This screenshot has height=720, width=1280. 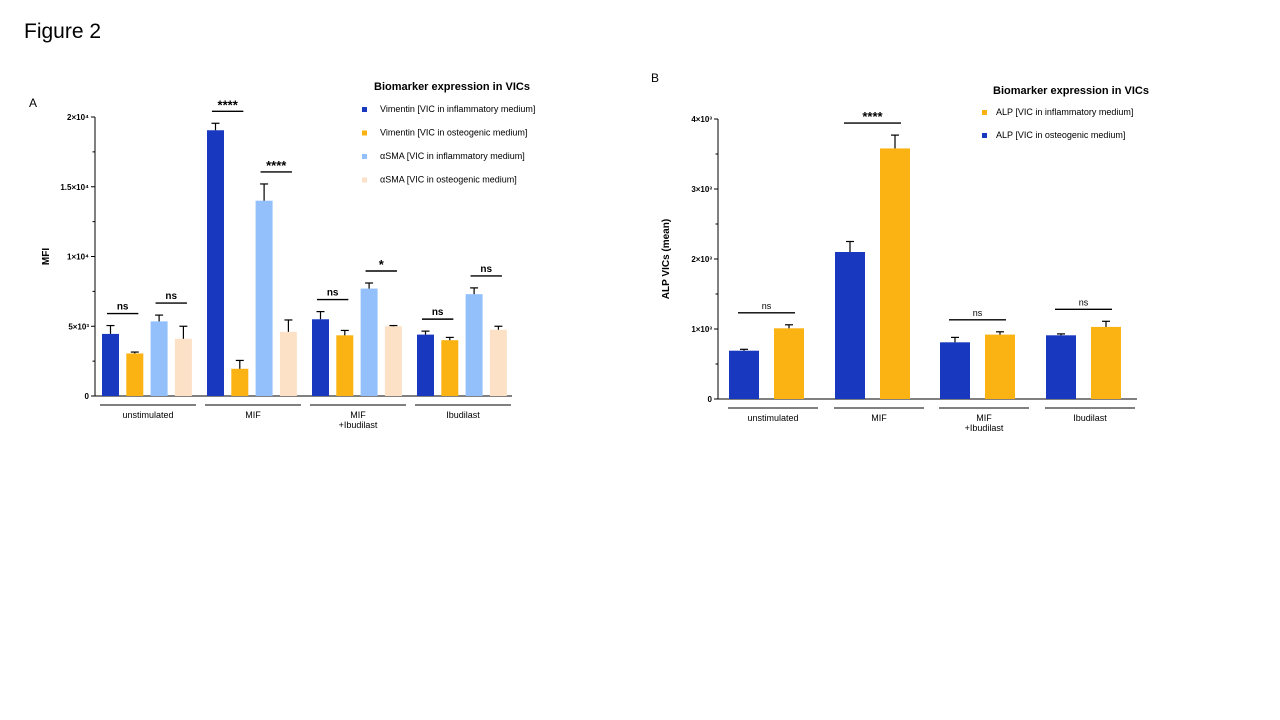 What do you see at coordinates (453, 133) in the screenshot?
I see `legend-label: Vimentin [VIC in osteogenic medium]` at bounding box center [453, 133].